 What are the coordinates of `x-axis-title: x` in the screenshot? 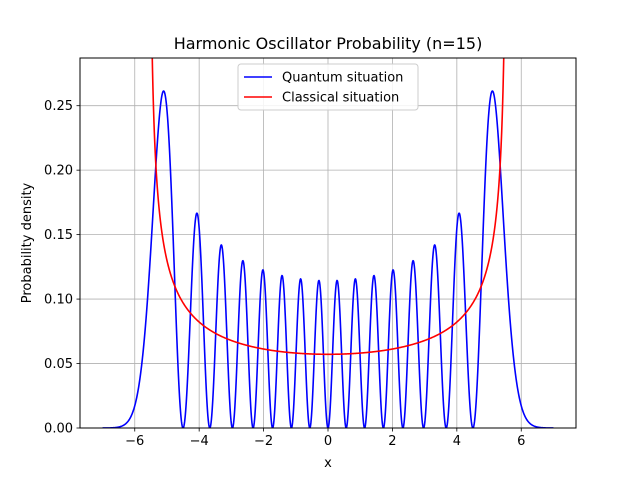 It's located at (328, 463).